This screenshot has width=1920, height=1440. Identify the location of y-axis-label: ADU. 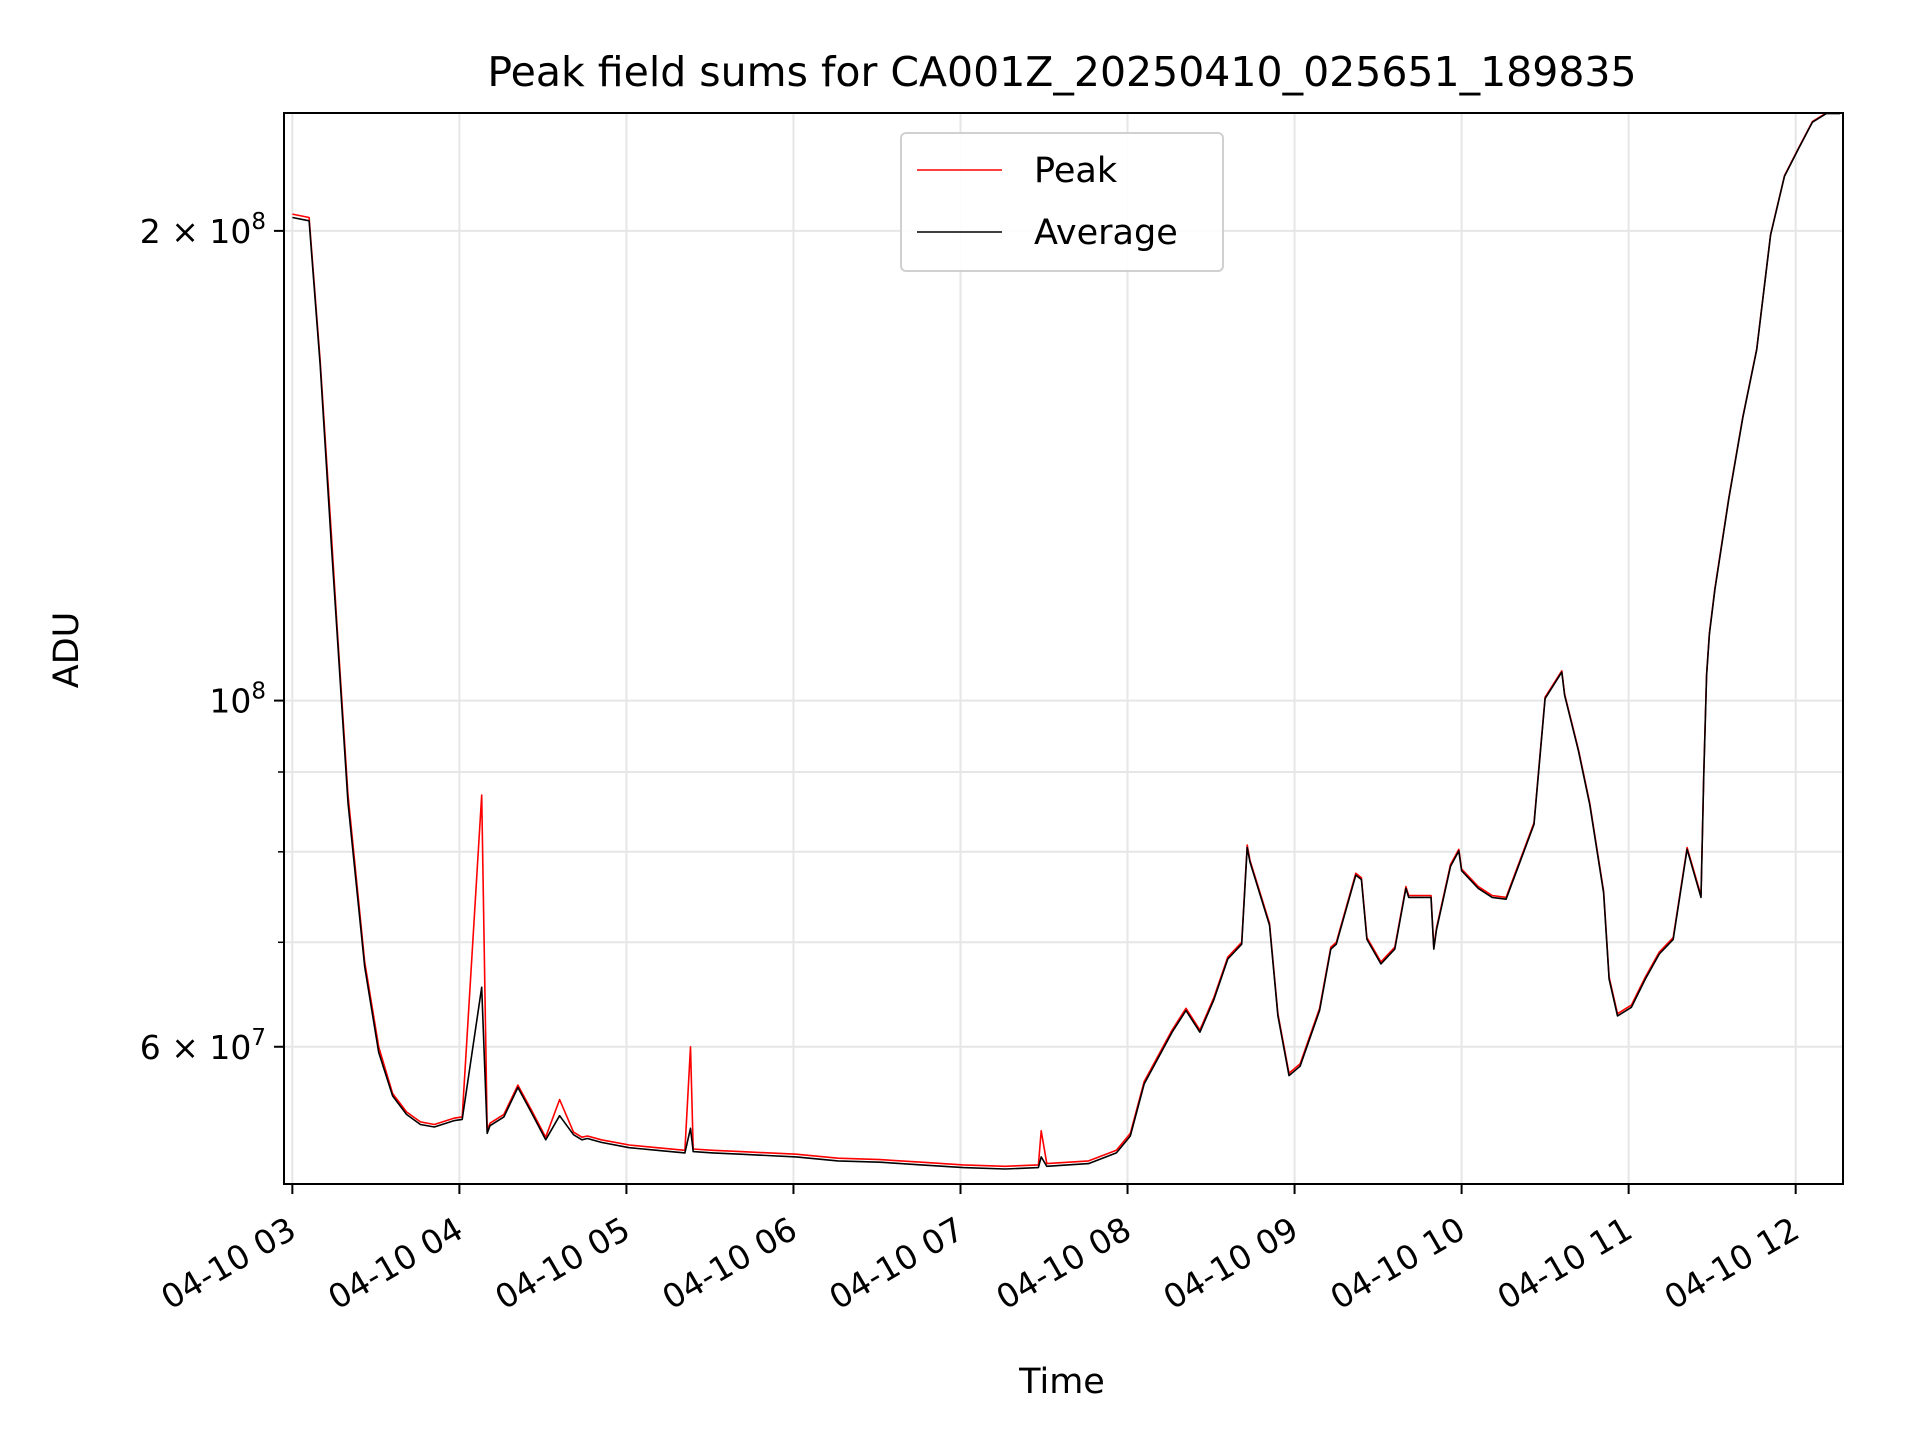
(67, 650).